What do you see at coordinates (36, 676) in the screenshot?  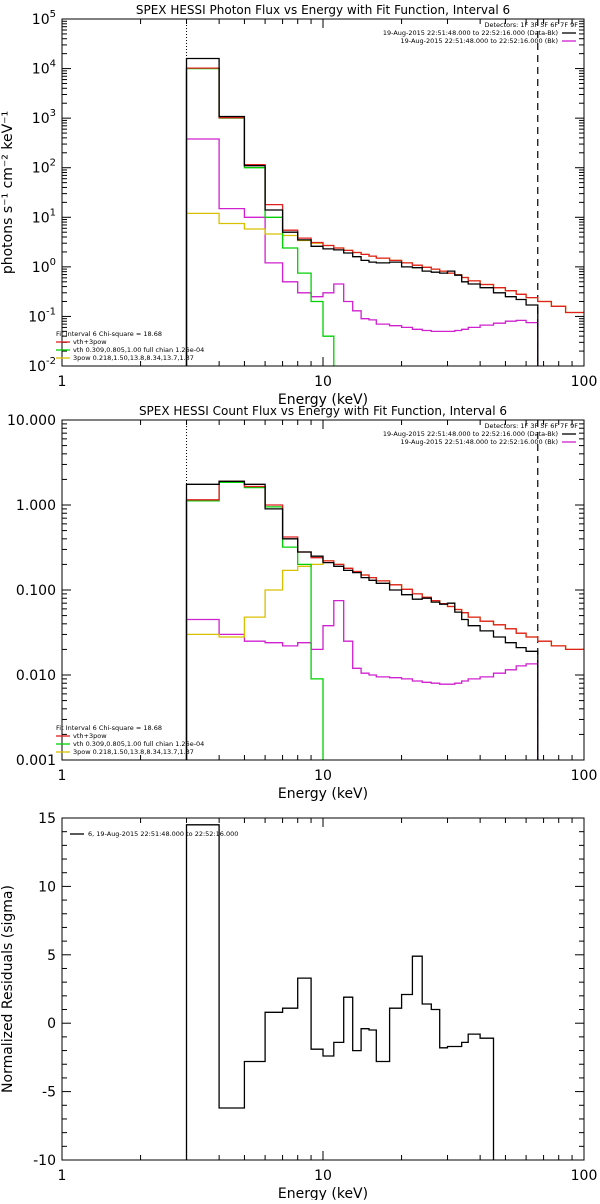 I see `y-tick-label: 0.010` at bounding box center [36, 676].